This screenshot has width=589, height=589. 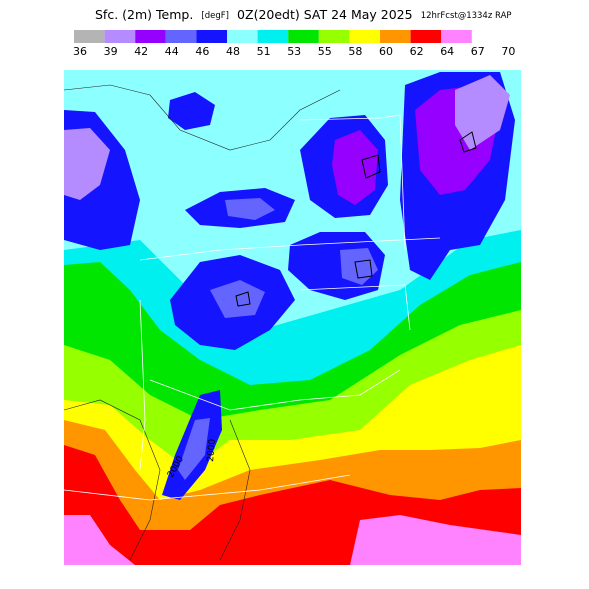 What do you see at coordinates (386, 51) in the screenshot?
I see `legend-label: 60` at bounding box center [386, 51].